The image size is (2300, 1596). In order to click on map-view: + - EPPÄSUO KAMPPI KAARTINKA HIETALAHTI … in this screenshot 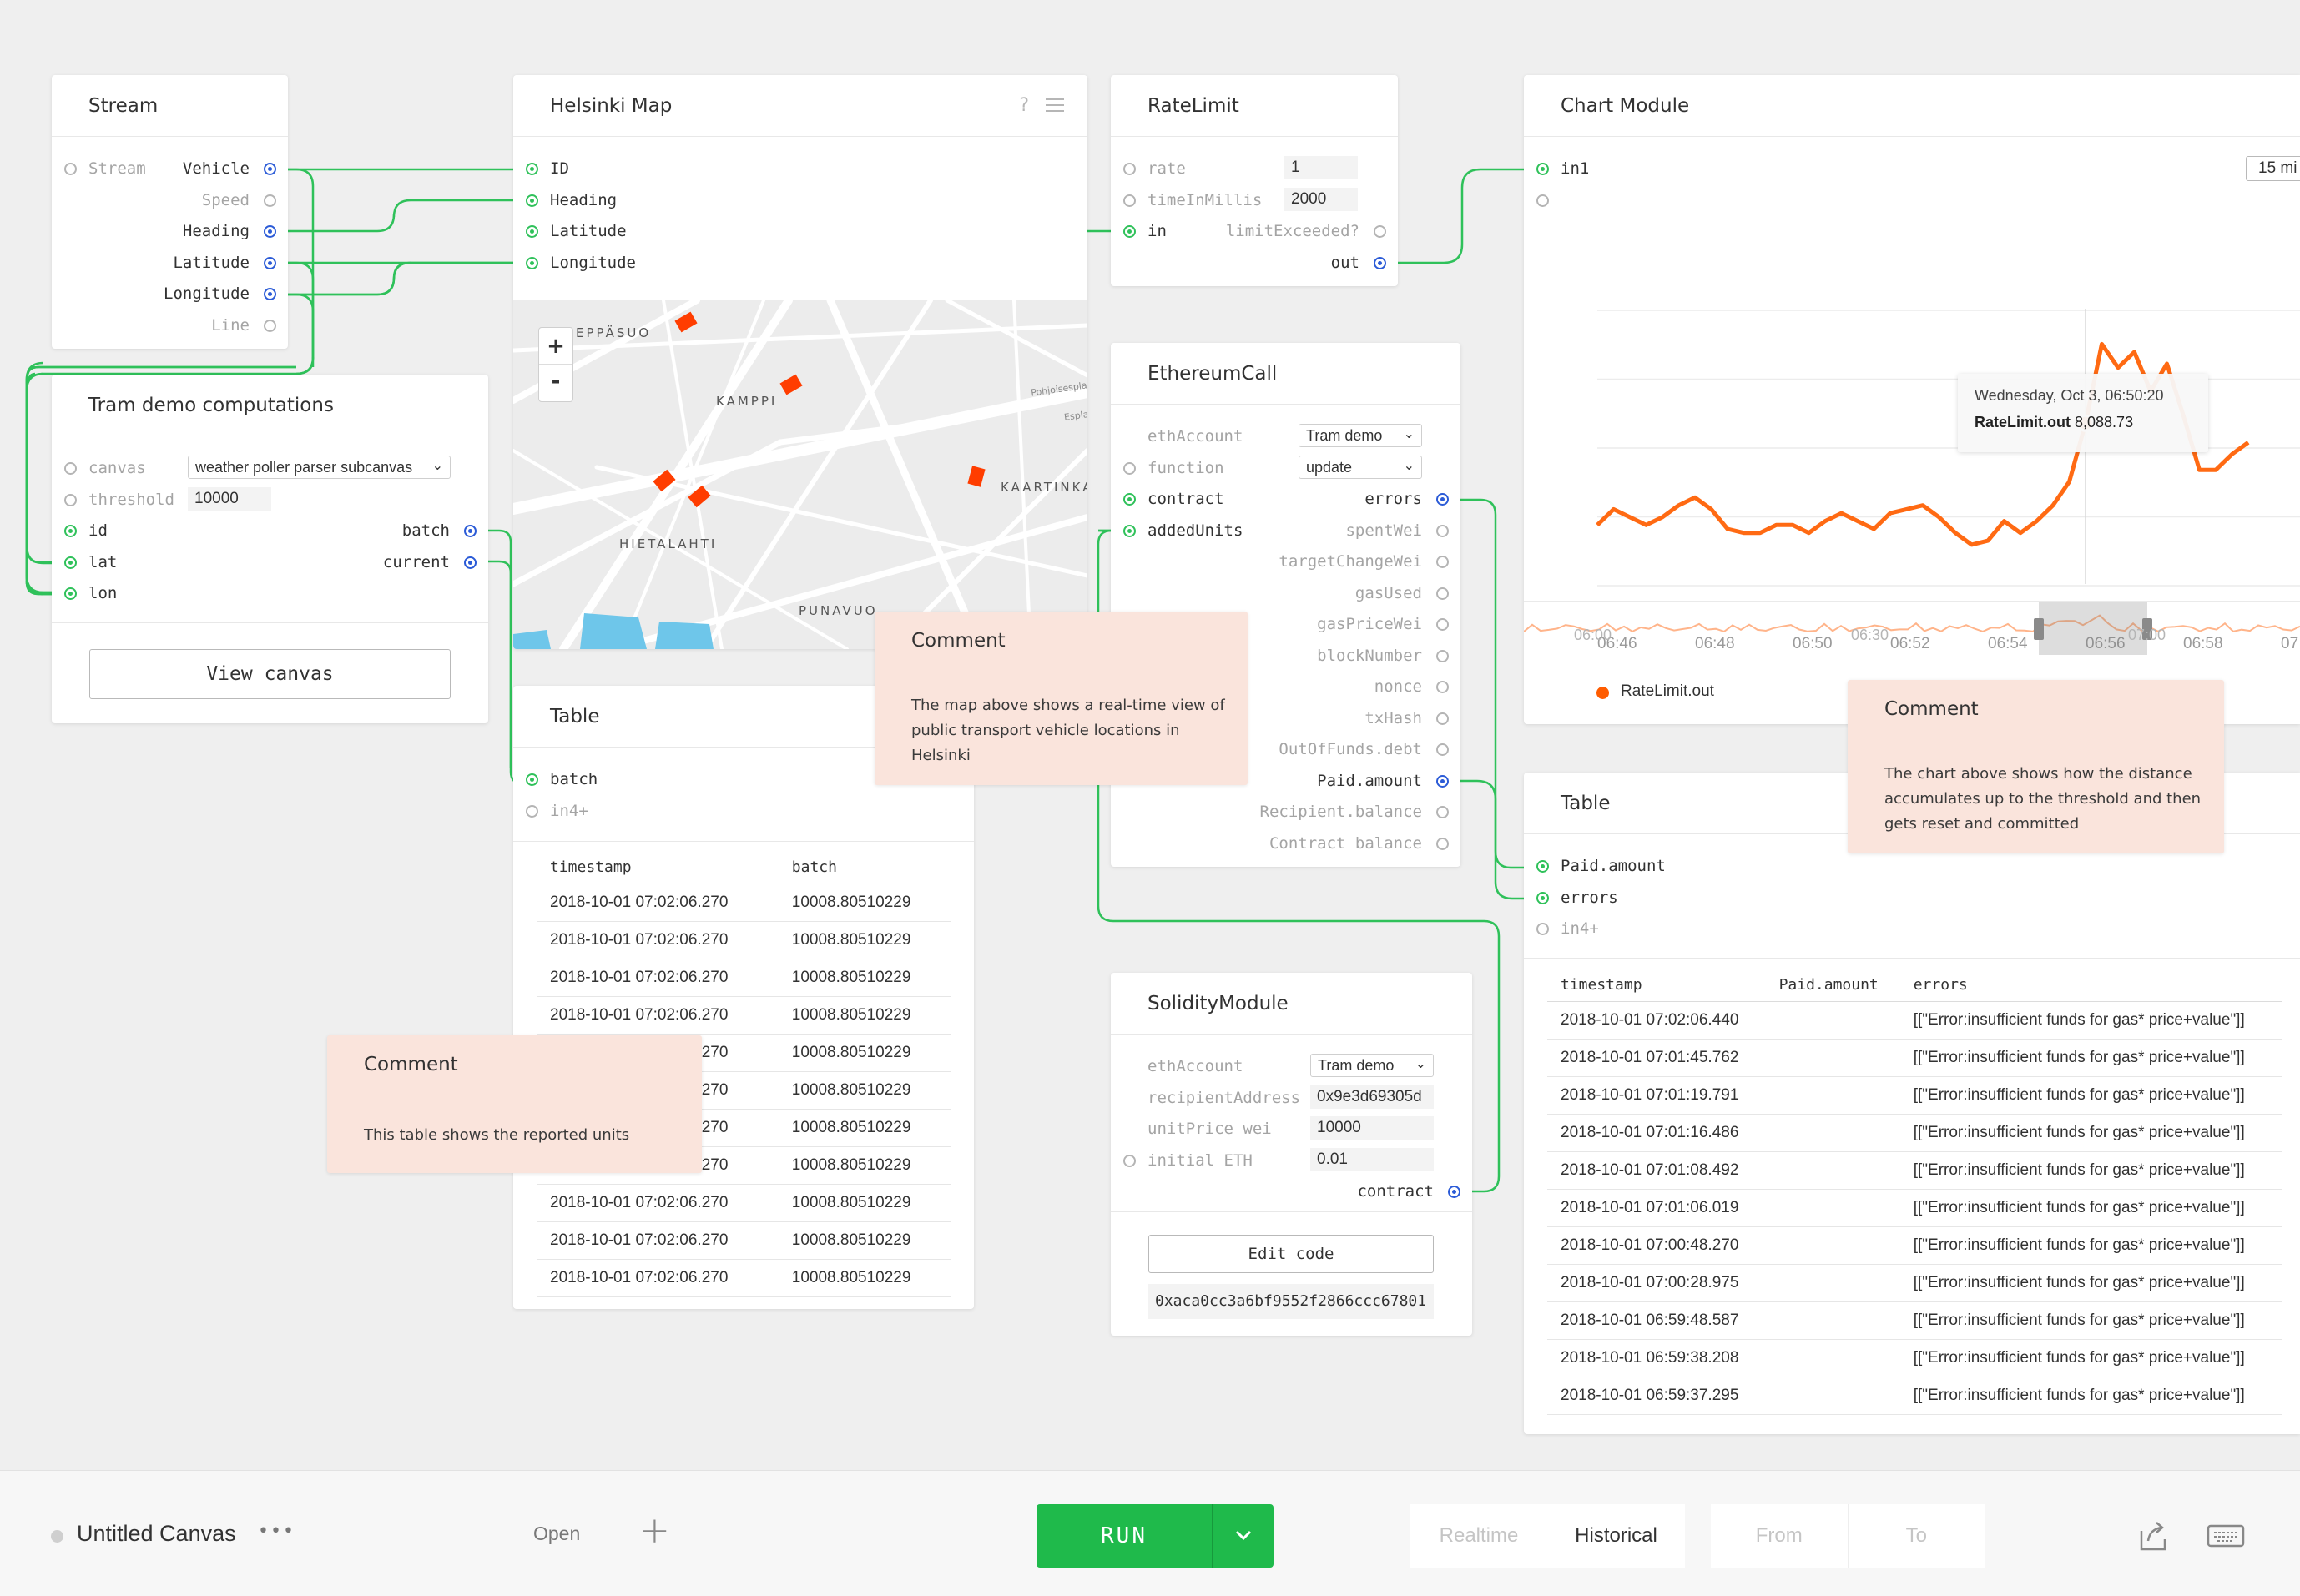, I will do `click(800, 475)`.